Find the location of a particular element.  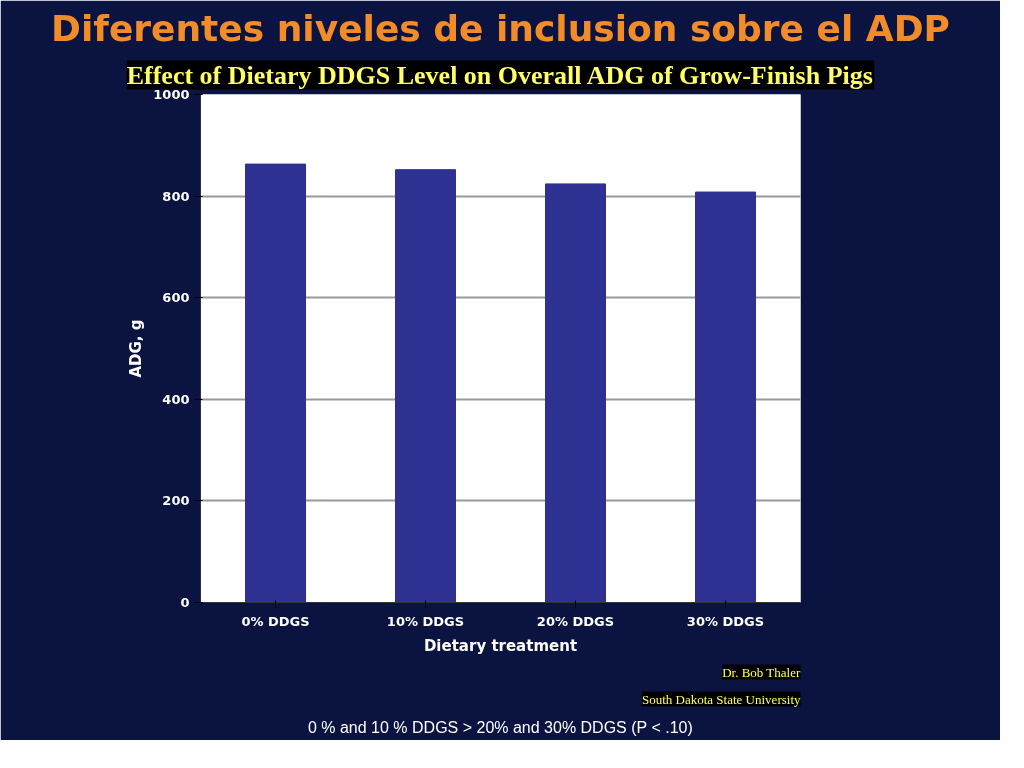

y-axis-title: ADG, g is located at coordinates (136, 348).